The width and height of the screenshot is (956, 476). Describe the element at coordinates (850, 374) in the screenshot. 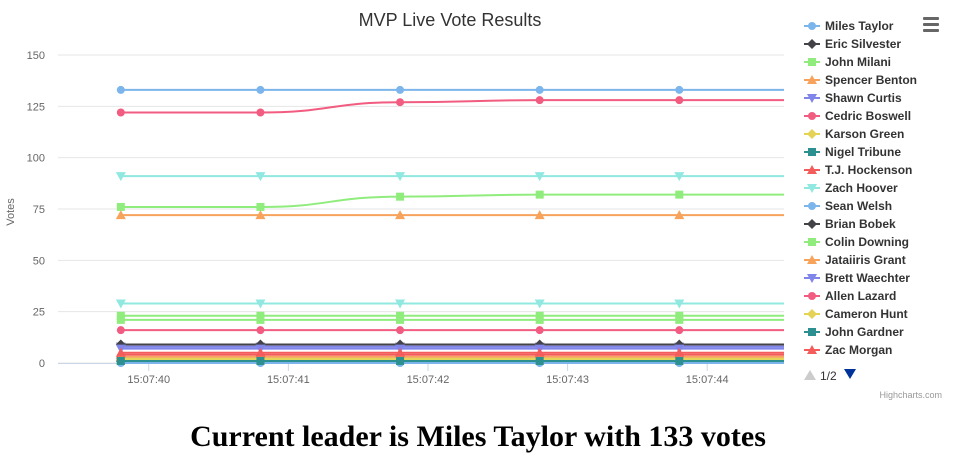

I see `pager-next-arrow-icon` at that location.